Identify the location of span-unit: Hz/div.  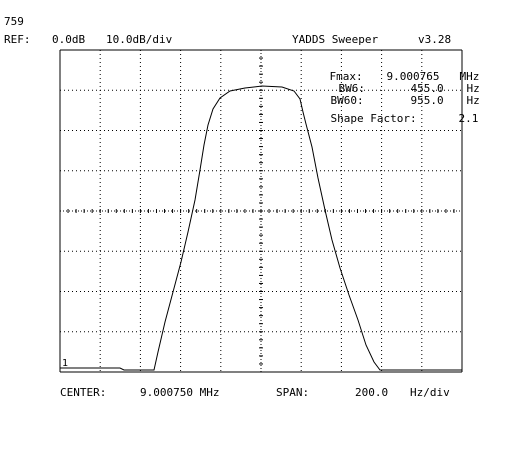
(430, 392).